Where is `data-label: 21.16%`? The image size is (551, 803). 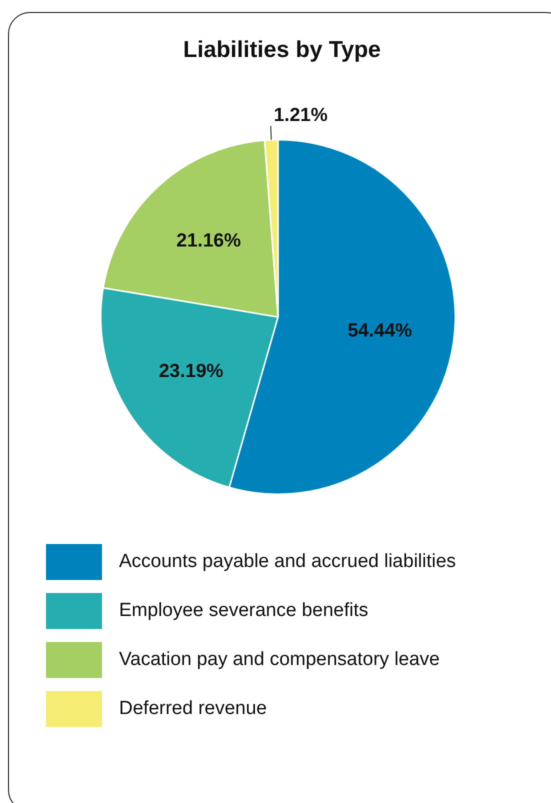 data-label: 21.16% is located at coordinates (208, 241).